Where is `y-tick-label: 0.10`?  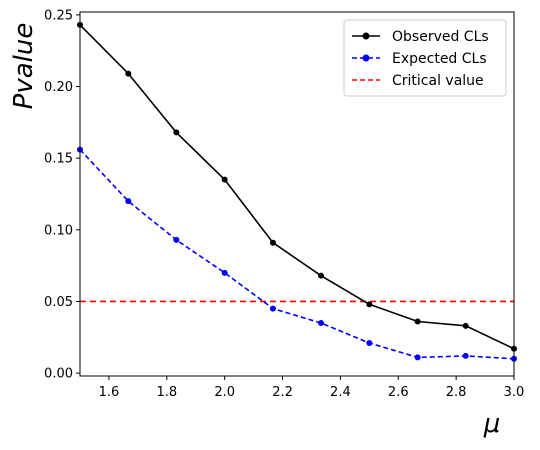
y-tick-label: 0.10 is located at coordinates (58, 230).